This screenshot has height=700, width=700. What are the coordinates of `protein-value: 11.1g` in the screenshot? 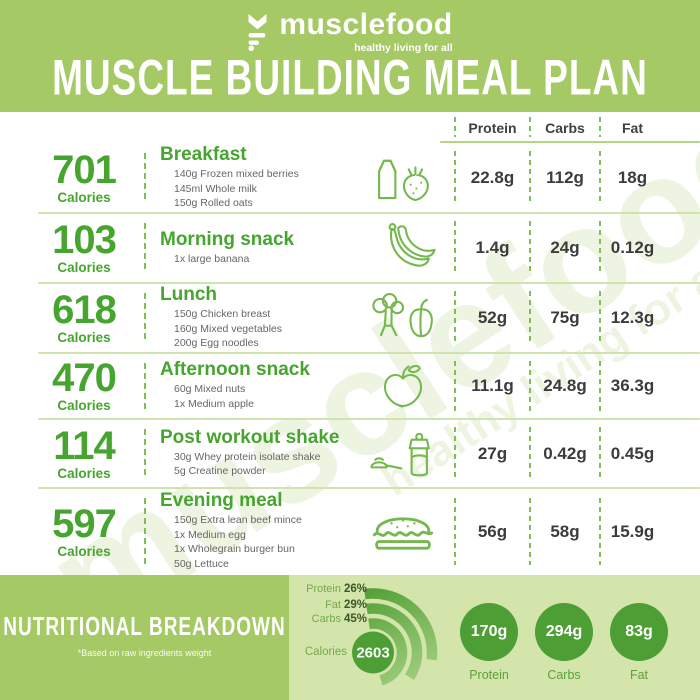 It's located at (492, 385).